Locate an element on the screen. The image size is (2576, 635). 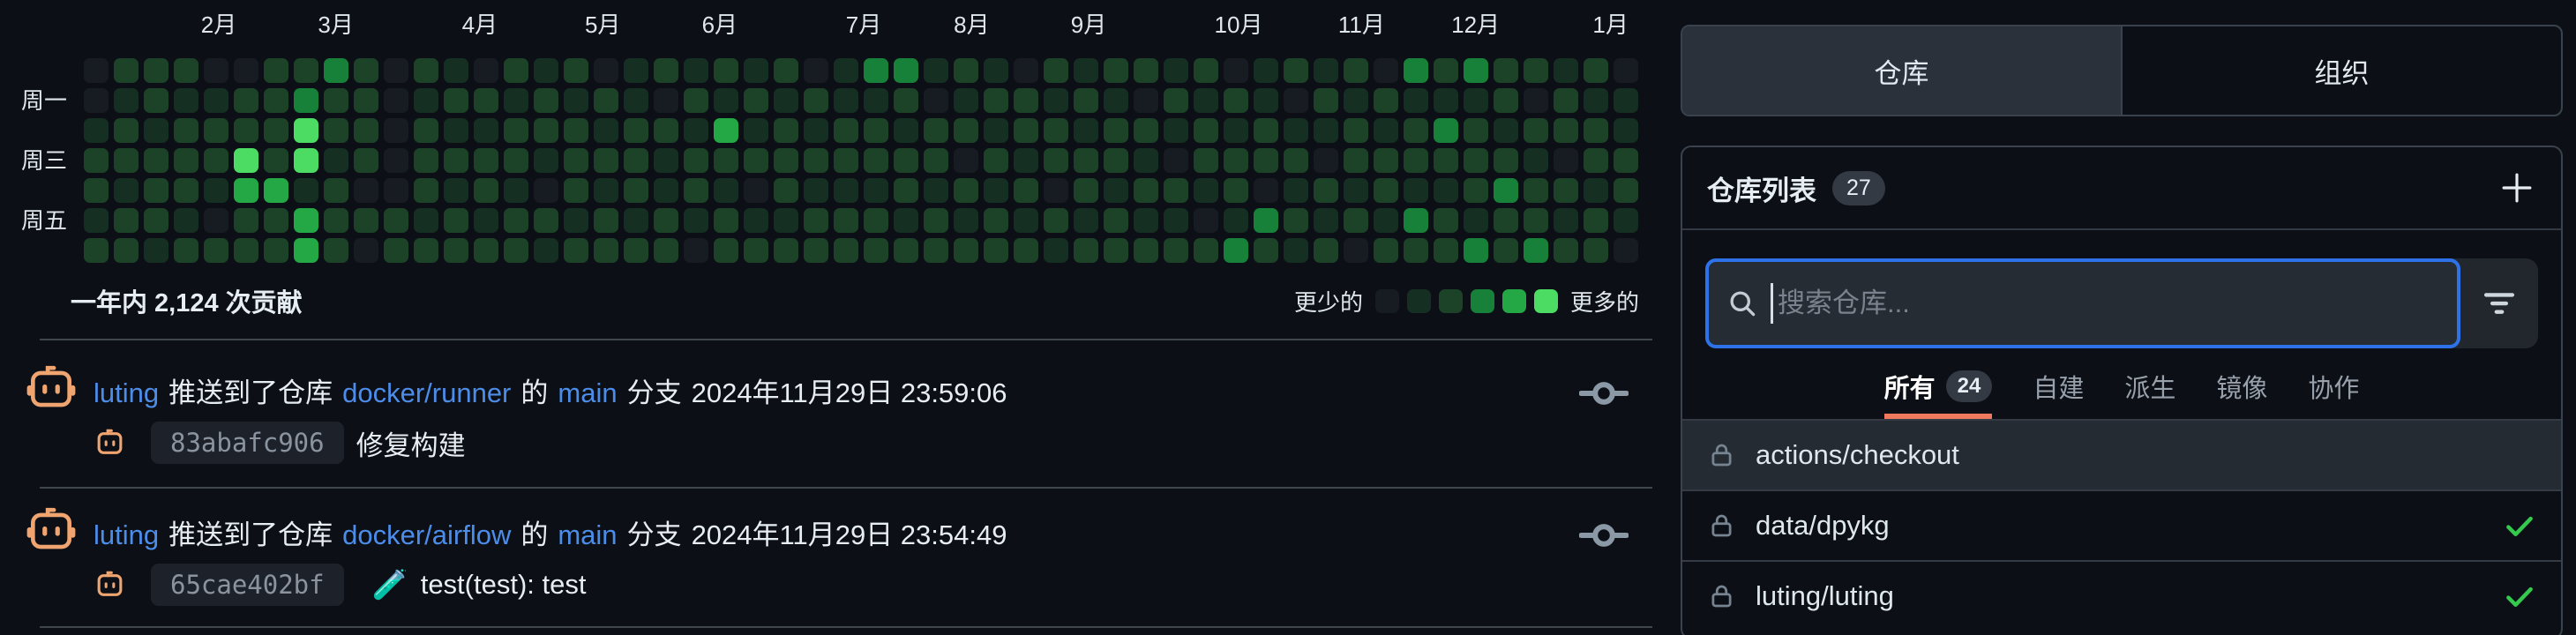
user-link: luting is located at coordinates (127, 534).